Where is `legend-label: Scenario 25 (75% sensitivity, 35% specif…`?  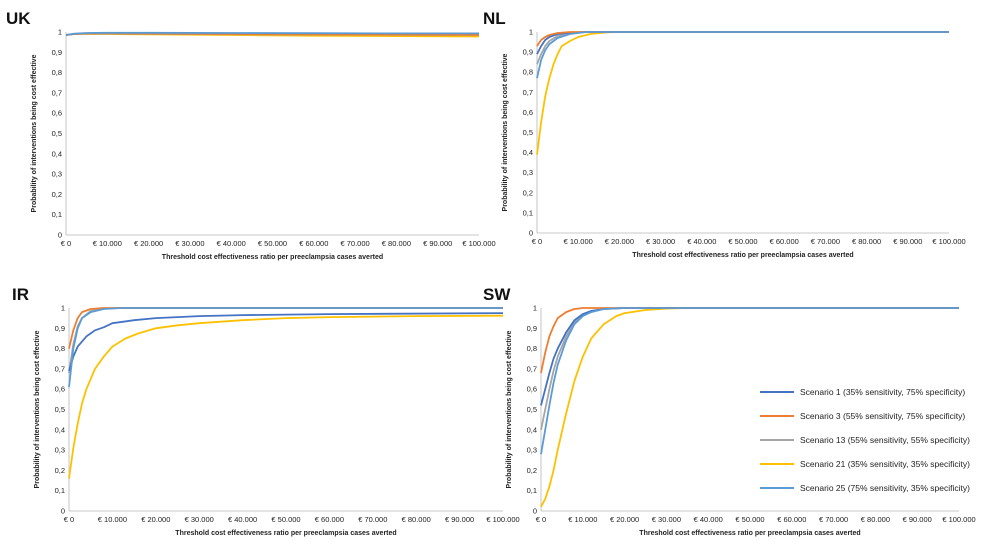 legend-label: Scenario 25 (75% sensitivity, 35% specif… is located at coordinates (885, 488).